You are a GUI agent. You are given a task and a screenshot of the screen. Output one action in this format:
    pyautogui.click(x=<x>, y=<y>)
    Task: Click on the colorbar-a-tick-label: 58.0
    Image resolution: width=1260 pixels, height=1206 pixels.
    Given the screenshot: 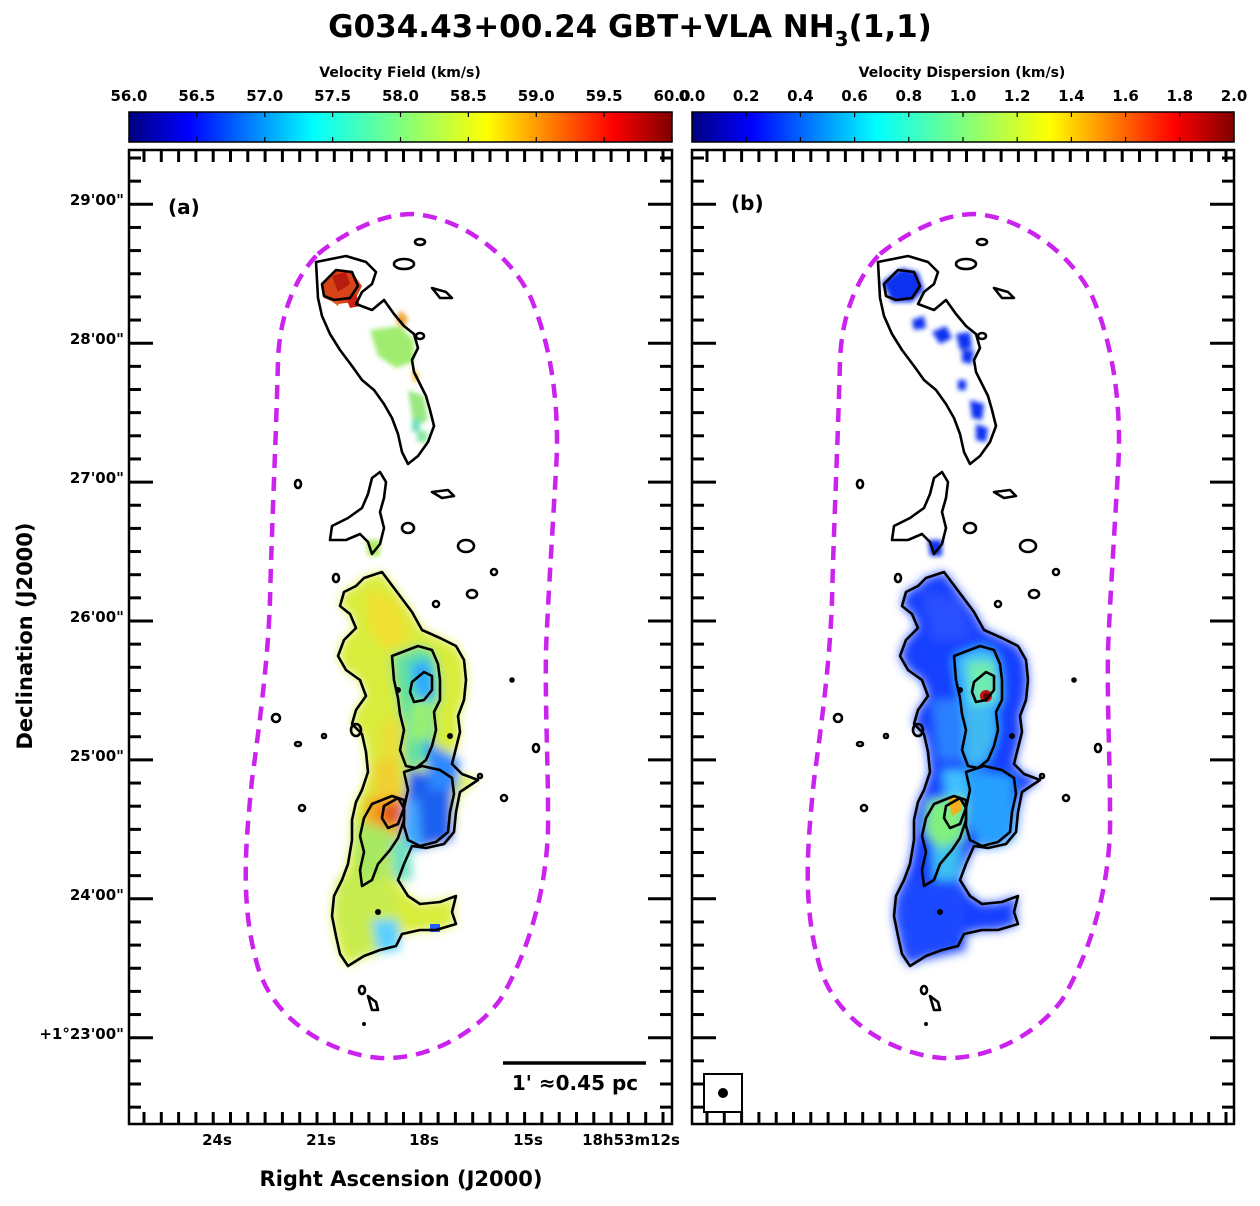 What is the action you would take?
    pyautogui.click(x=400, y=96)
    